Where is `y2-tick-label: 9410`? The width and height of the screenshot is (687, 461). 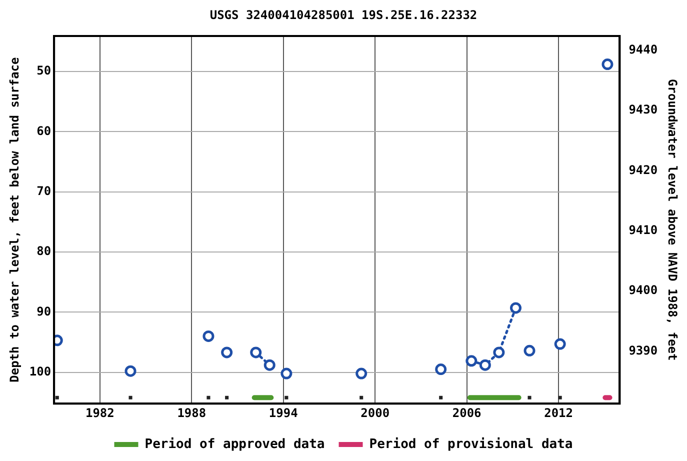 y2-tick-label: 9410 is located at coordinates (643, 230).